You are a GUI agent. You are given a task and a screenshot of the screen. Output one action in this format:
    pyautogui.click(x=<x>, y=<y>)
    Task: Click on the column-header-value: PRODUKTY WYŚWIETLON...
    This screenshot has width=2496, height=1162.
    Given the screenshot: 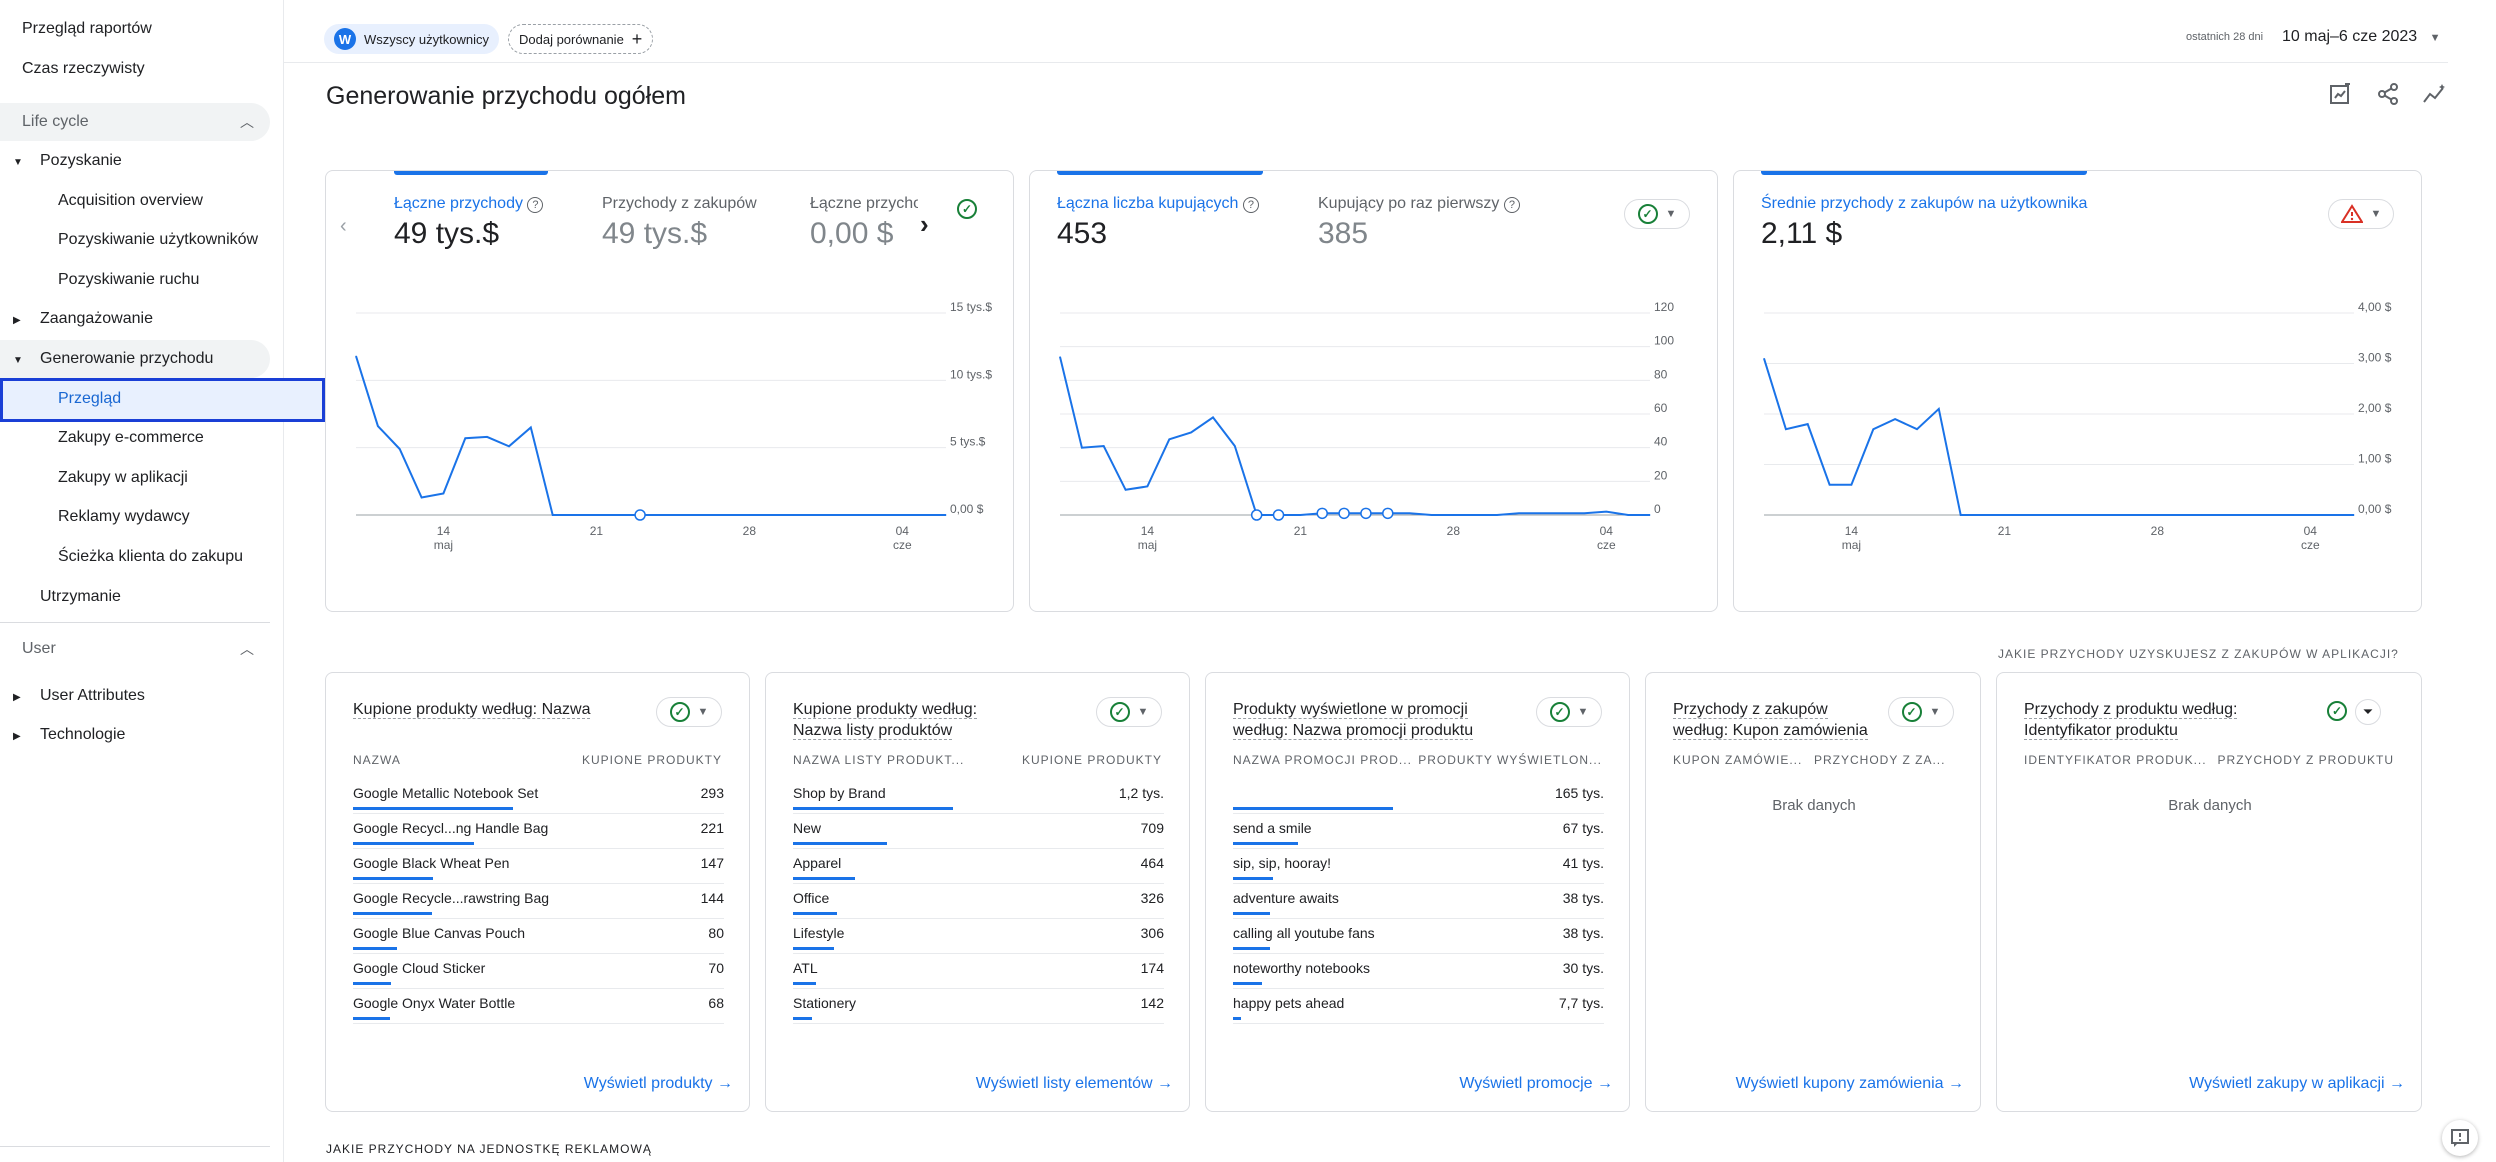 What is the action you would take?
    pyautogui.click(x=1510, y=760)
    